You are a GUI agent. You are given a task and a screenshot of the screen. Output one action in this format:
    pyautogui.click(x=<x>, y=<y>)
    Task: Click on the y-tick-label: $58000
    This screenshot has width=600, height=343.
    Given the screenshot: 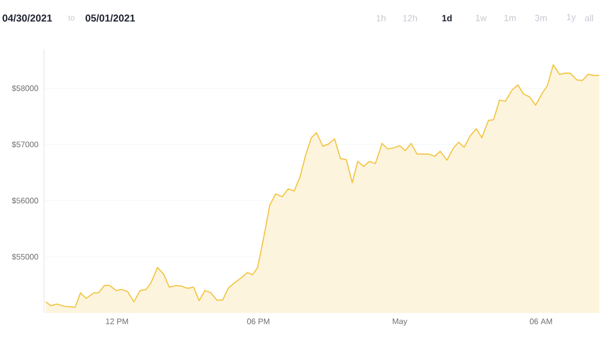 What is the action you would take?
    pyautogui.click(x=25, y=88)
    